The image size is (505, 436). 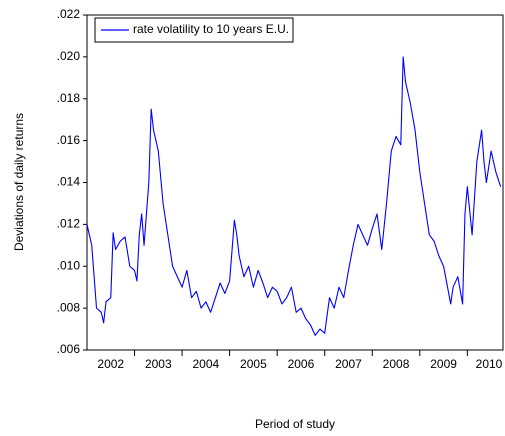 I want to click on x-tick-label: 2009, so click(x=443, y=364).